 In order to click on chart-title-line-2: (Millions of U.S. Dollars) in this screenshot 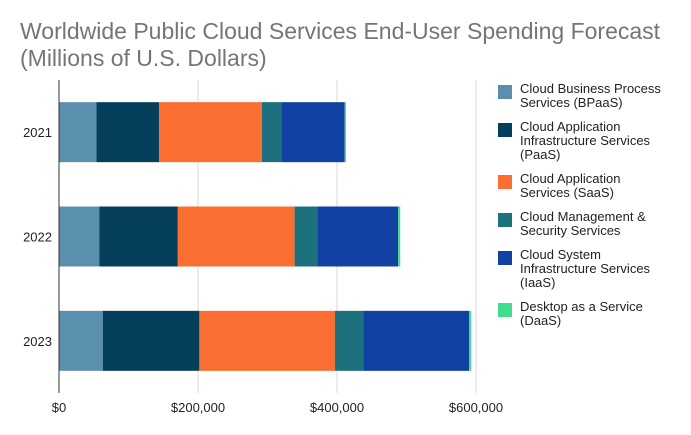, I will do `click(143, 58)`.